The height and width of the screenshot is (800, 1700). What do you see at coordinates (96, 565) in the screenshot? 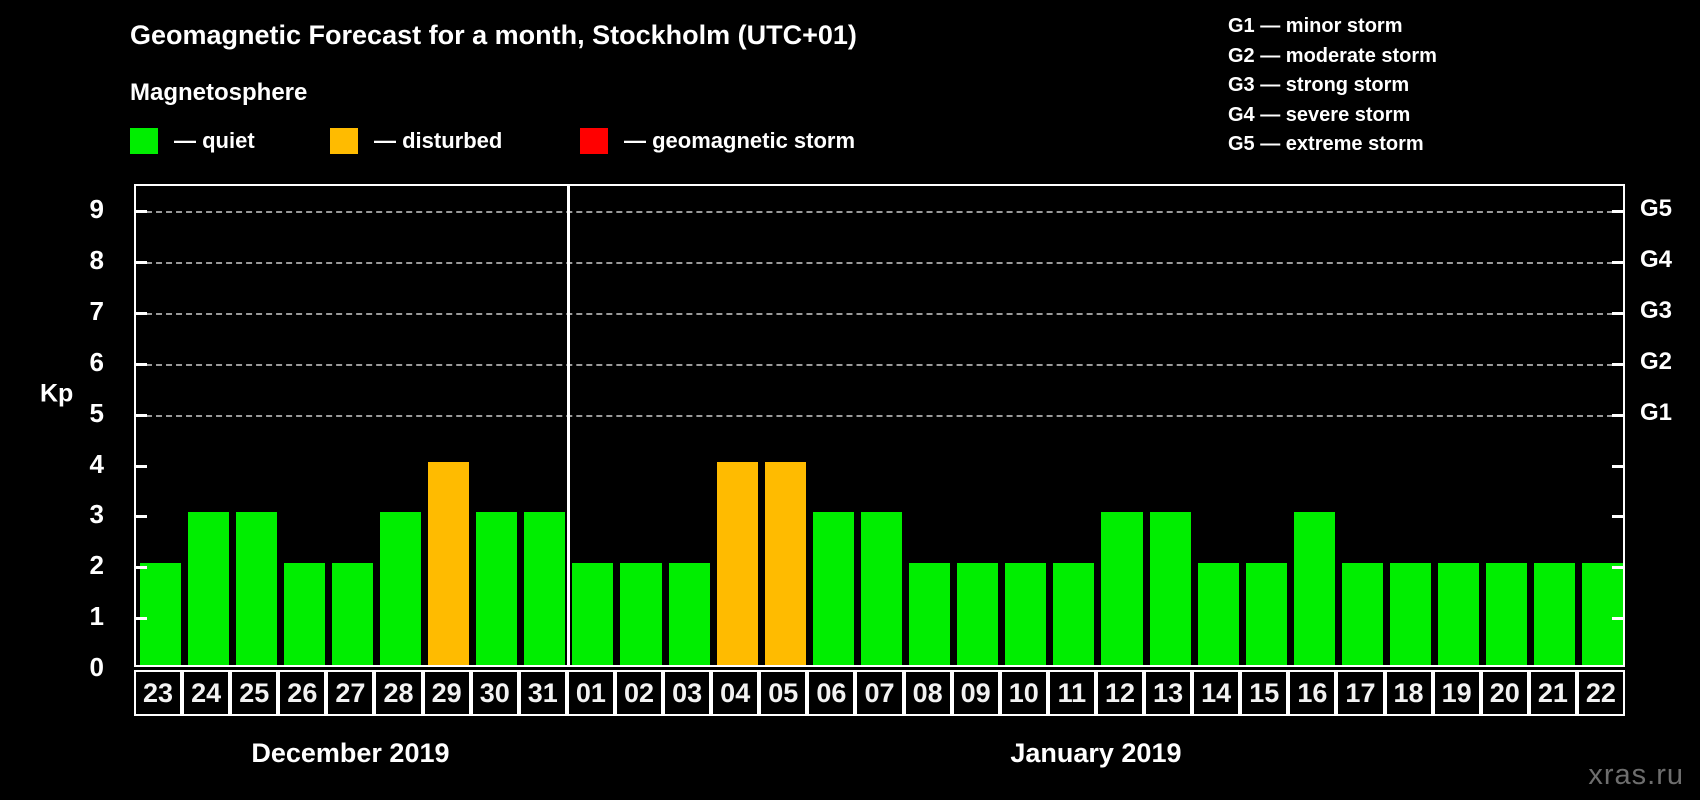
I see `y-tick-label-2: 2` at bounding box center [96, 565].